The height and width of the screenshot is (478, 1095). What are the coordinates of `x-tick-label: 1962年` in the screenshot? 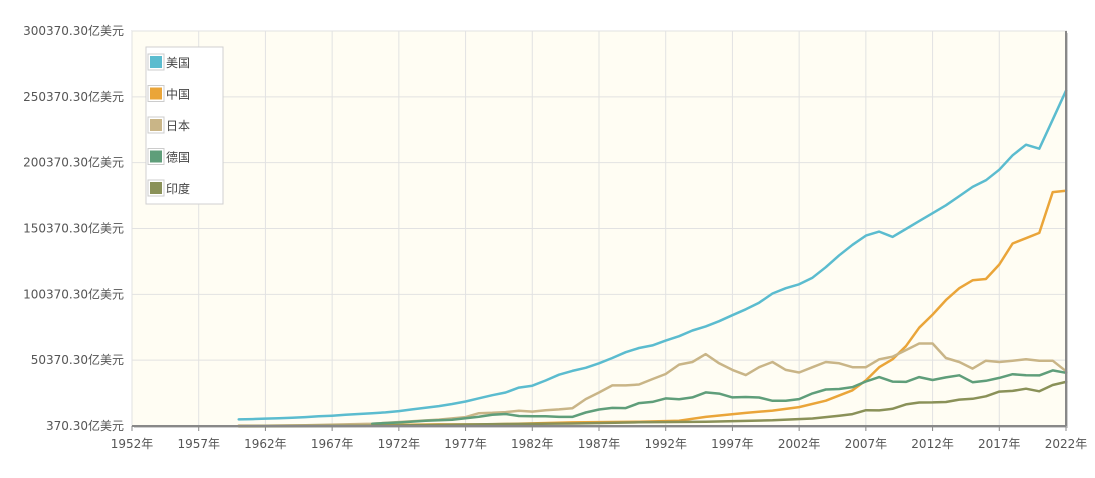 It's located at (265, 444).